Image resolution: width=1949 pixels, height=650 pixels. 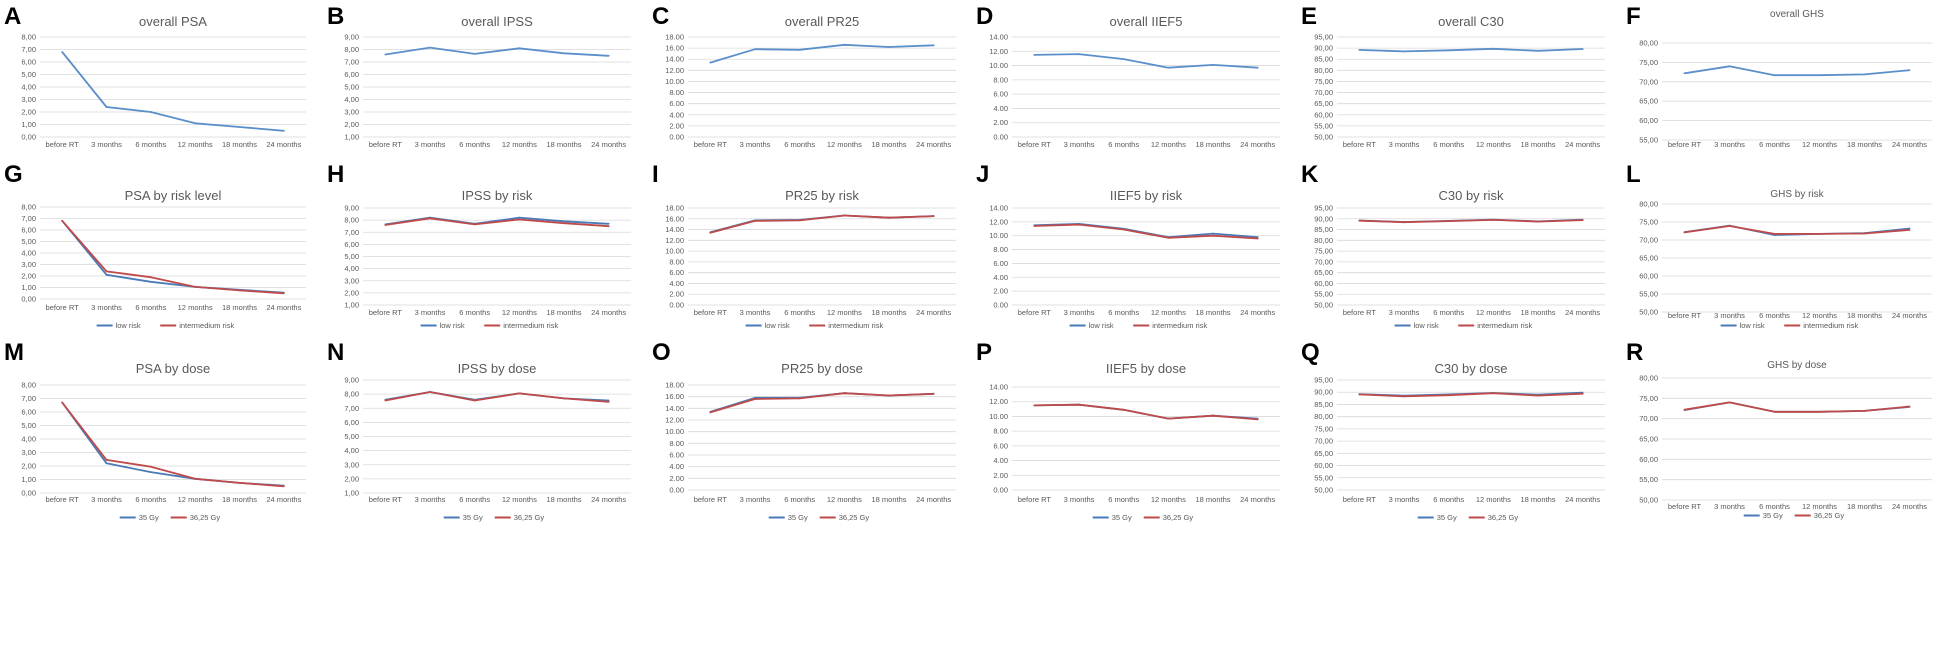 What do you see at coordinates (661, 352) in the screenshot?
I see `panel-letter: O` at bounding box center [661, 352].